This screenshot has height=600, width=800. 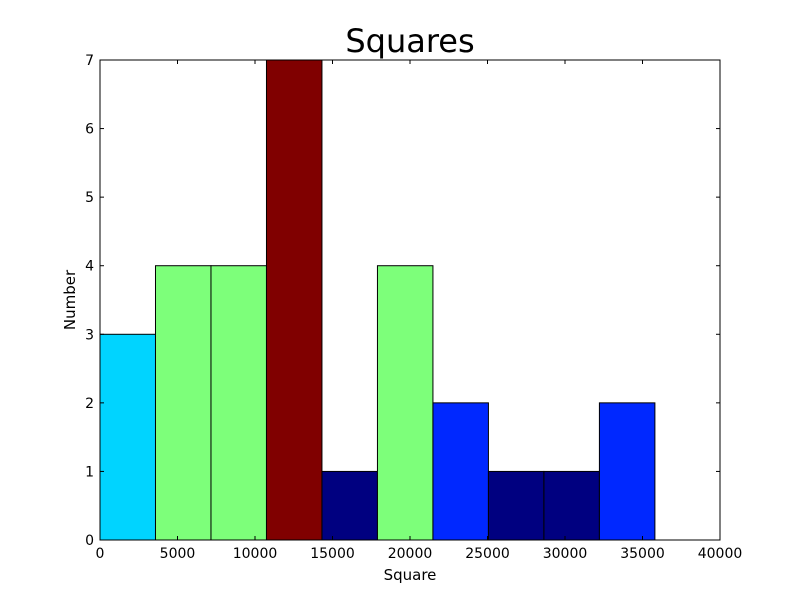 I want to click on x-tick-label: 35000, so click(x=642, y=554).